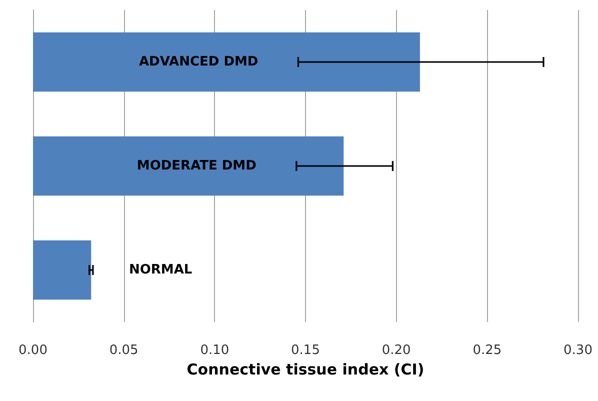  Describe the element at coordinates (487, 350) in the screenshot. I see `x-tick-label: 0.25` at that location.